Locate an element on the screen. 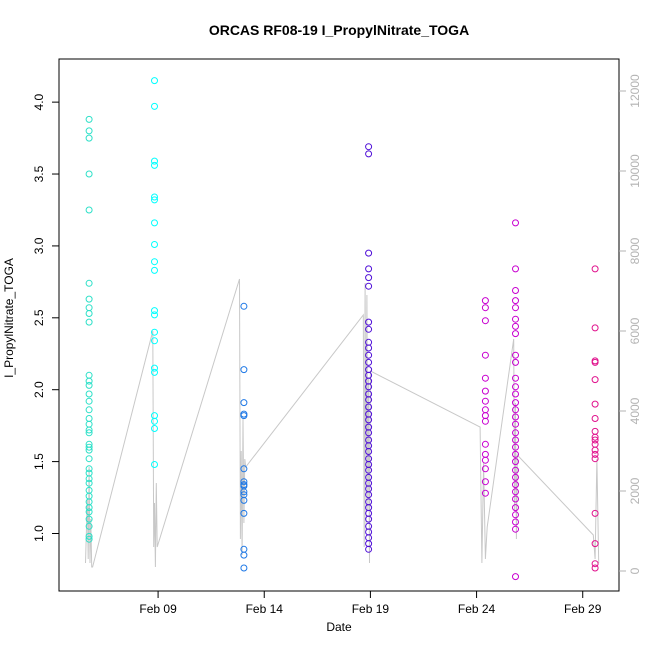  x-tick-label: Feb 24 is located at coordinates (477, 609).